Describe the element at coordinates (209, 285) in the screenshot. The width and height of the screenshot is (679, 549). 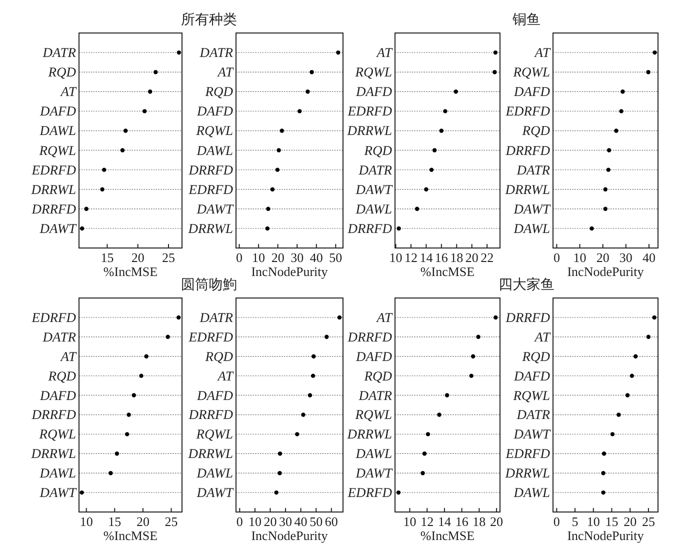
I see `chart-title: 圆筒吻鮈` at that location.